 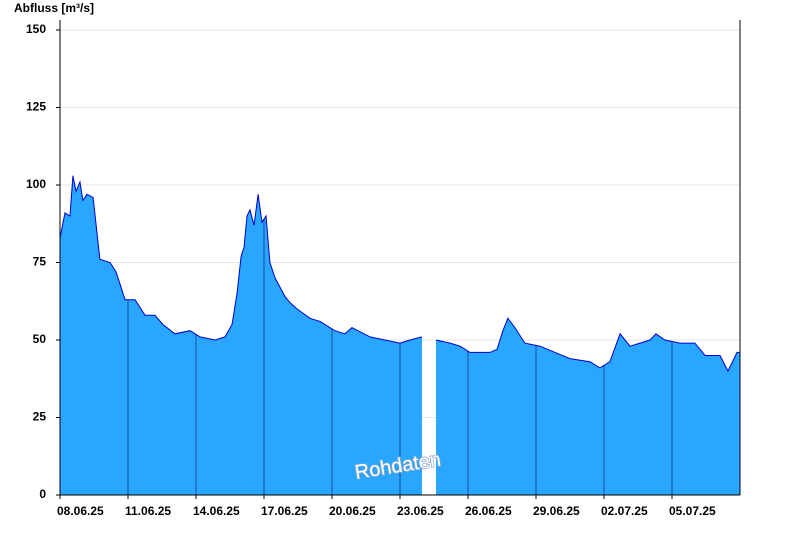 What do you see at coordinates (80, 511) in the screenshot?
I see `x-tick-label: 08.06.25` at bounding box center [80, 511].